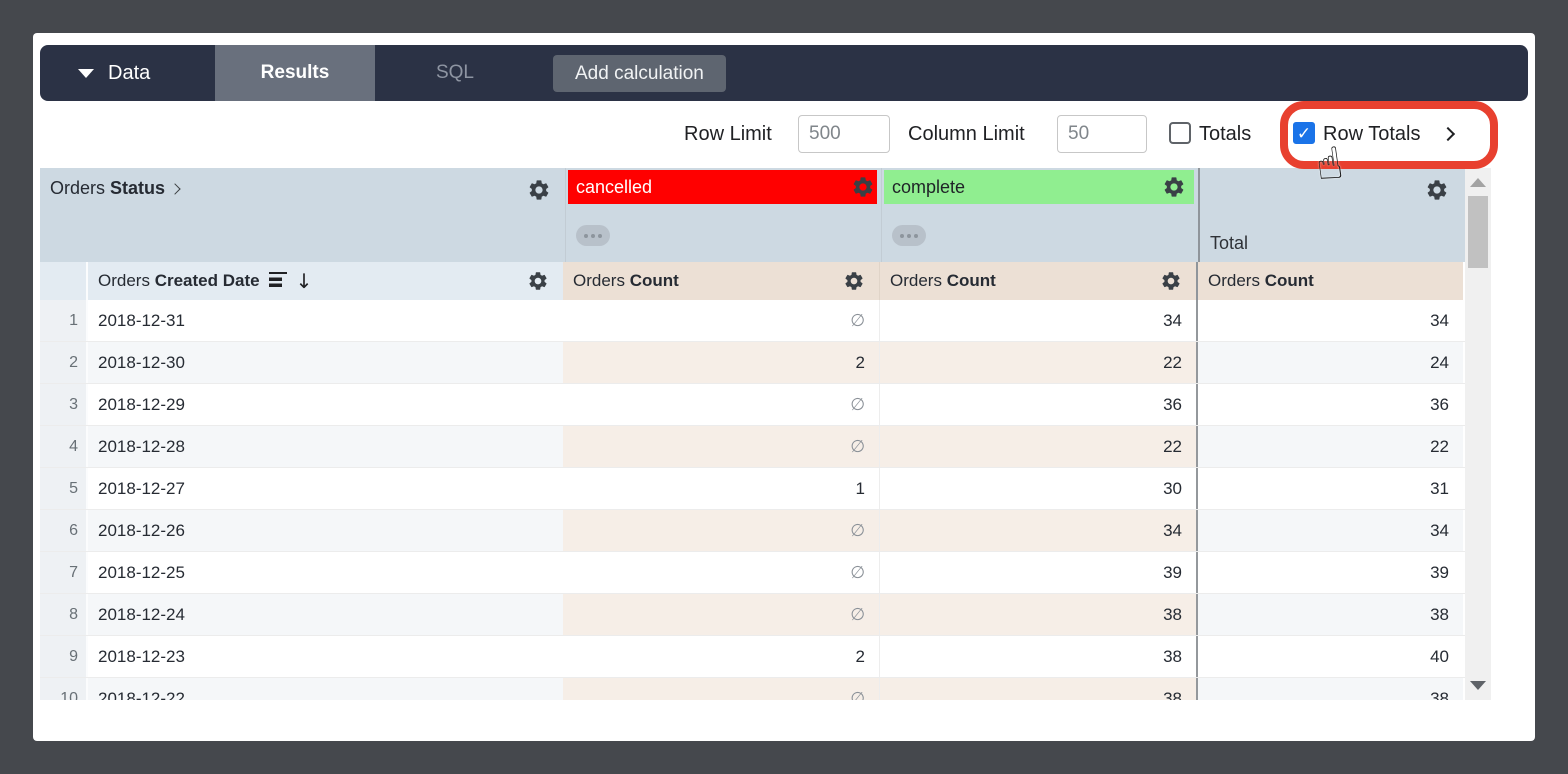 The height and width of the screenshot is (774, 1568). I want to click on table-row: 7 2018-12-25 ∅ 39 39, so click(752, 573).